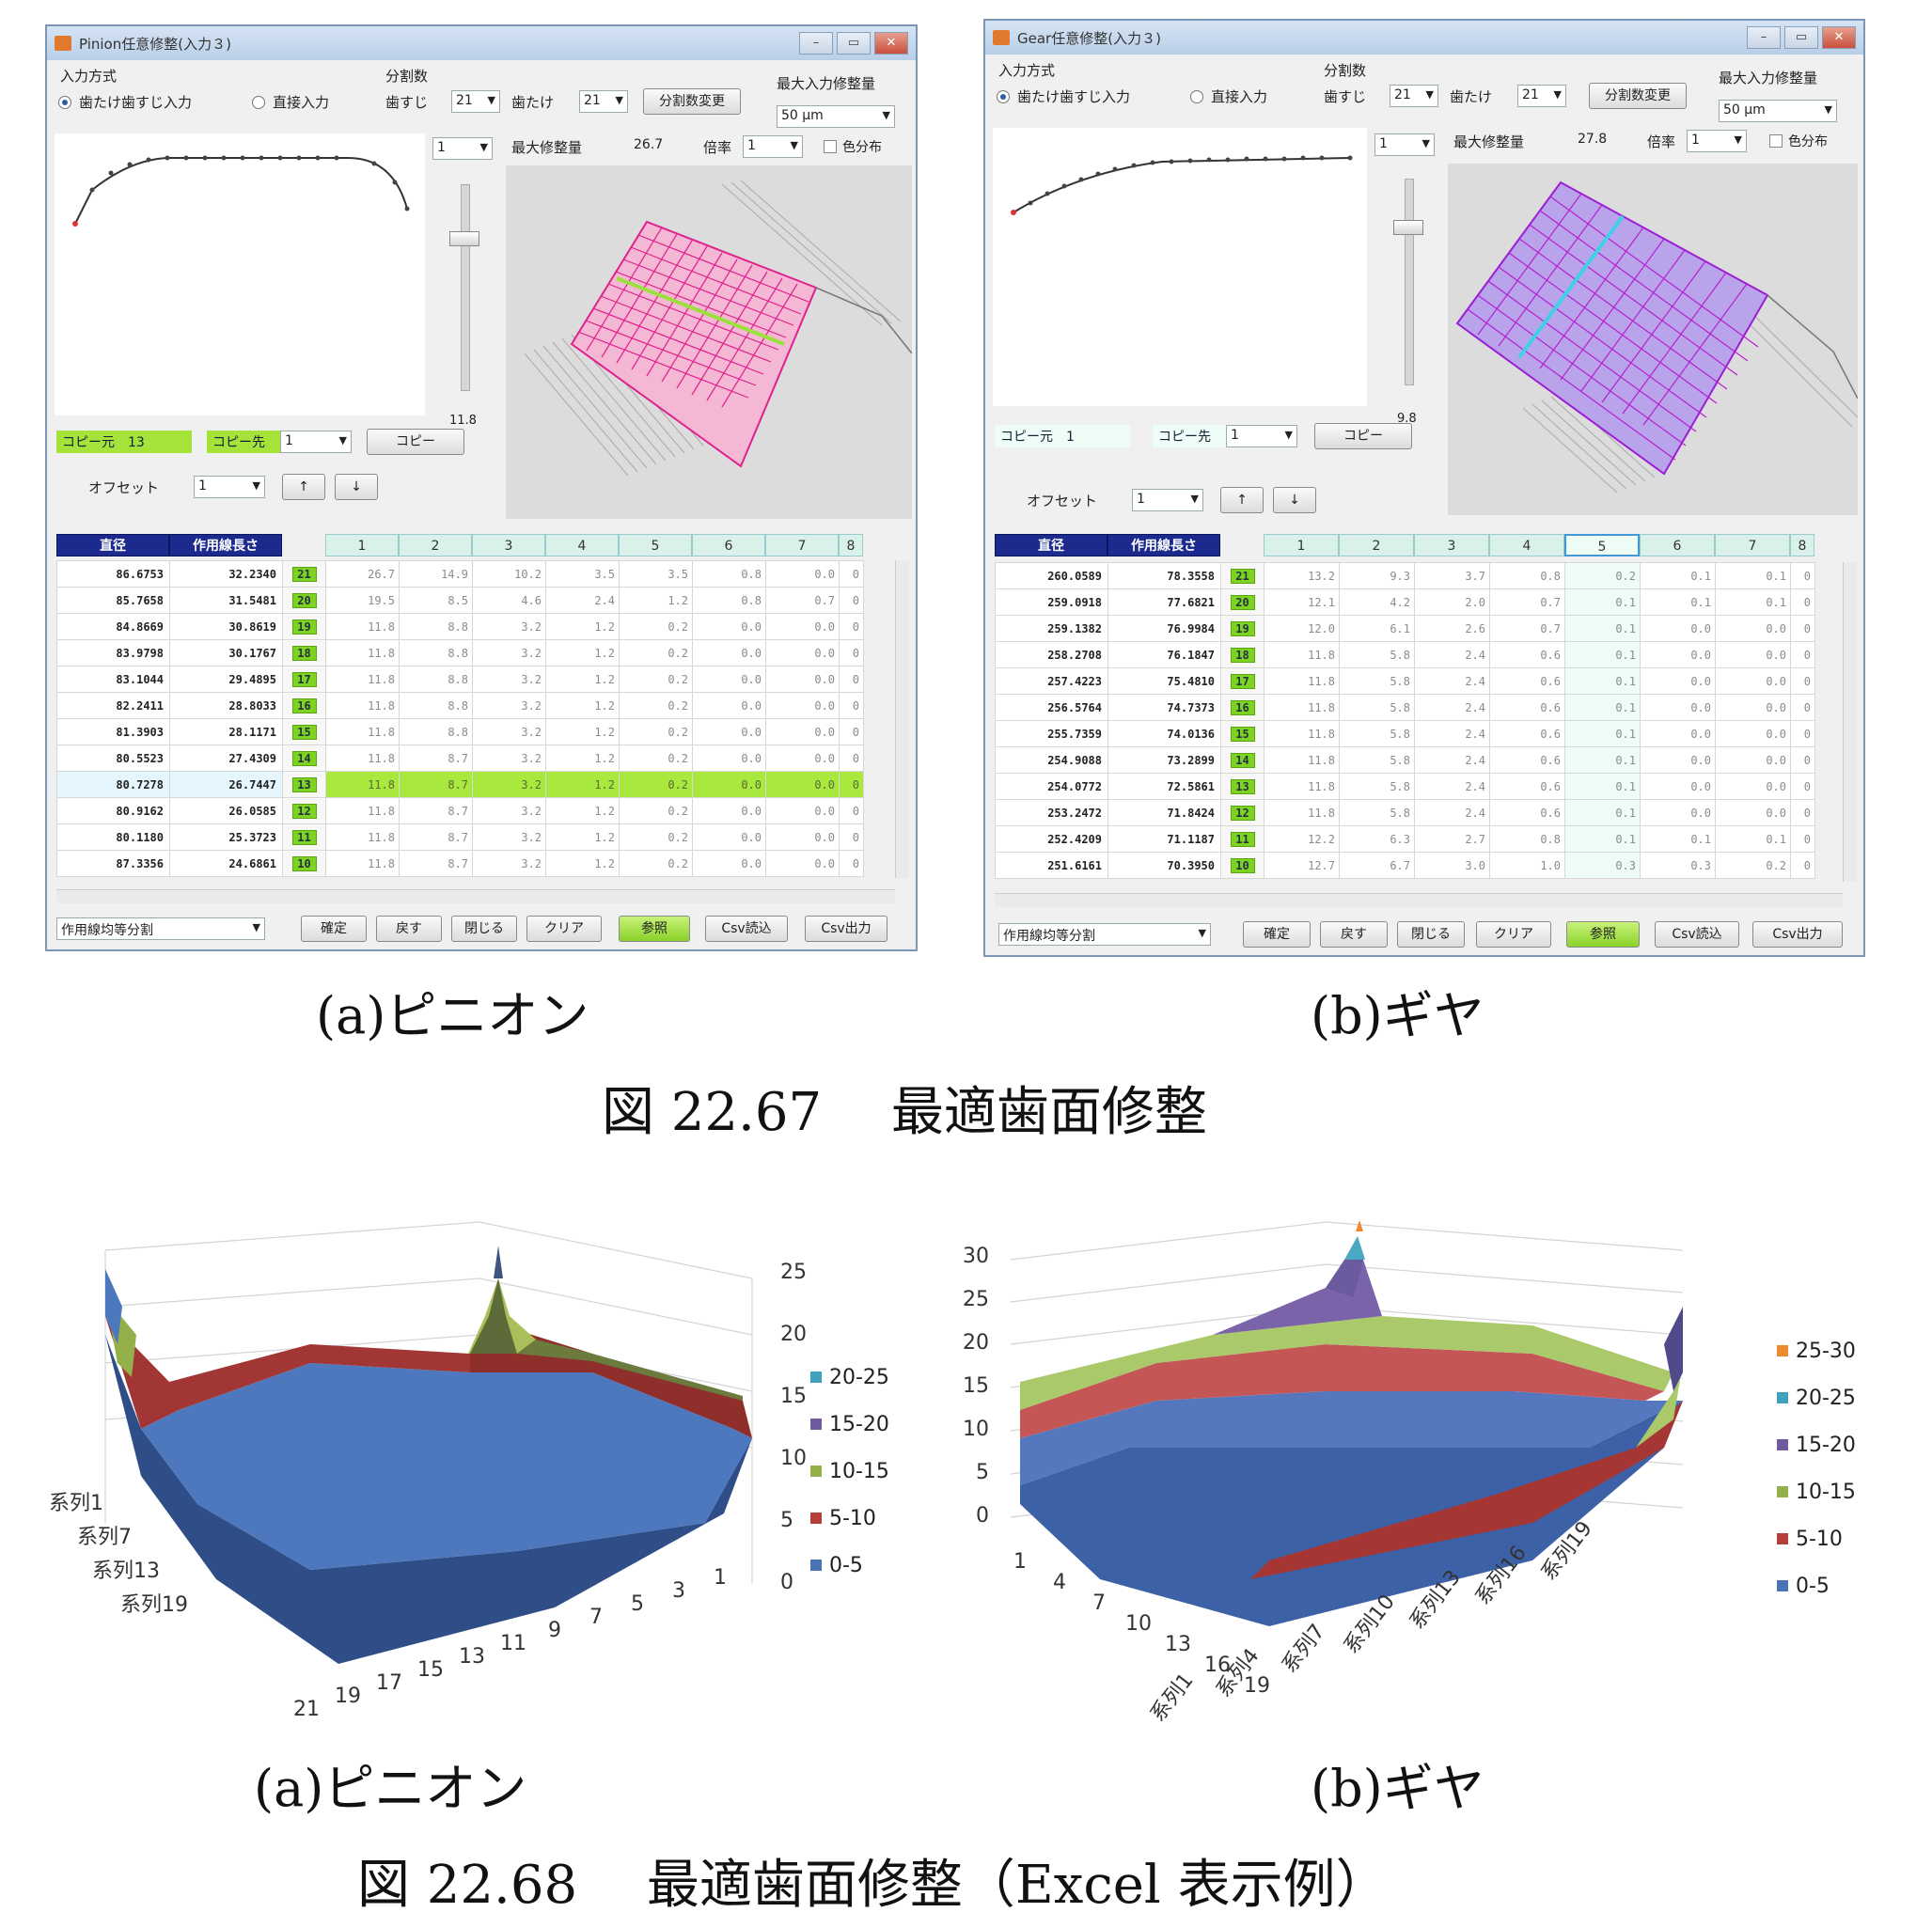 The height and width of the screenshot is (1928, 1932). I want to click on close-dialog-button: 閉じる, so click(1431, 934).